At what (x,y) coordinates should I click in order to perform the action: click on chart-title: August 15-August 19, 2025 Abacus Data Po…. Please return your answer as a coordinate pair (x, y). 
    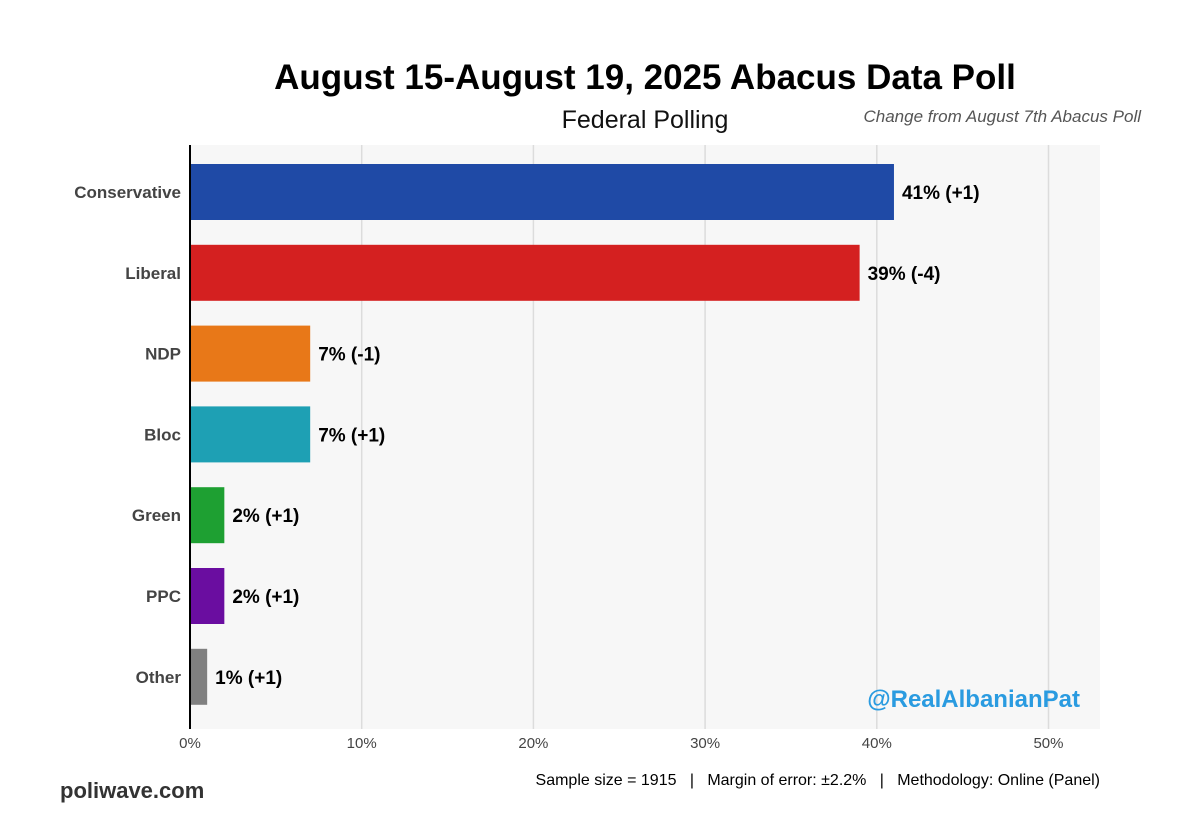
    Looking at the image, I should click on (645, 77).